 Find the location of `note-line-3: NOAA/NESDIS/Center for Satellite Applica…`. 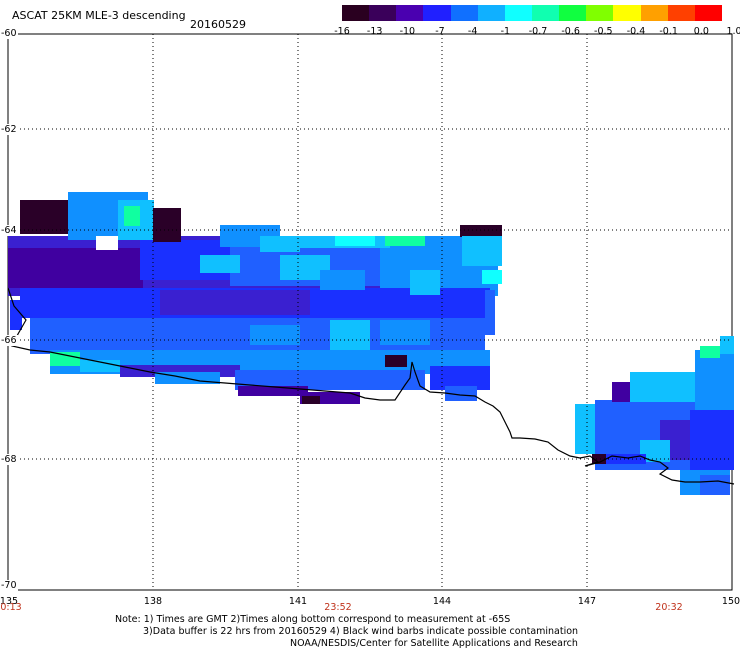

note-line-3: NOAA/NESDIS/Center for Satellite Applica… is located at coordinates (434, 643).